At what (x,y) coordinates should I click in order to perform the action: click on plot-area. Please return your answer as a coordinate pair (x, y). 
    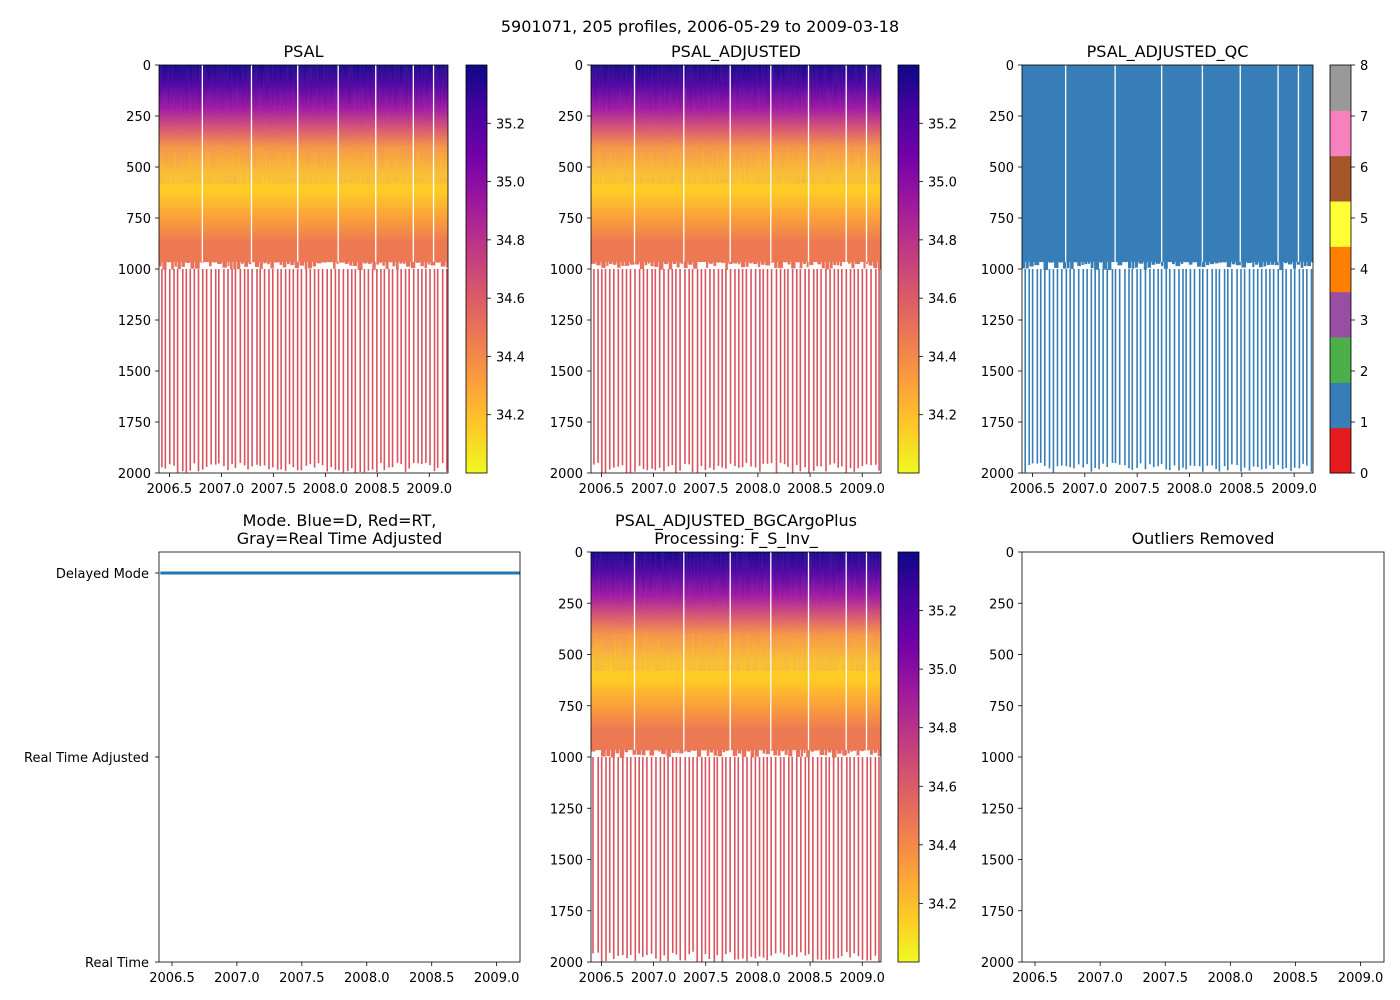
    Looking at the image, I should click on (736, 269).